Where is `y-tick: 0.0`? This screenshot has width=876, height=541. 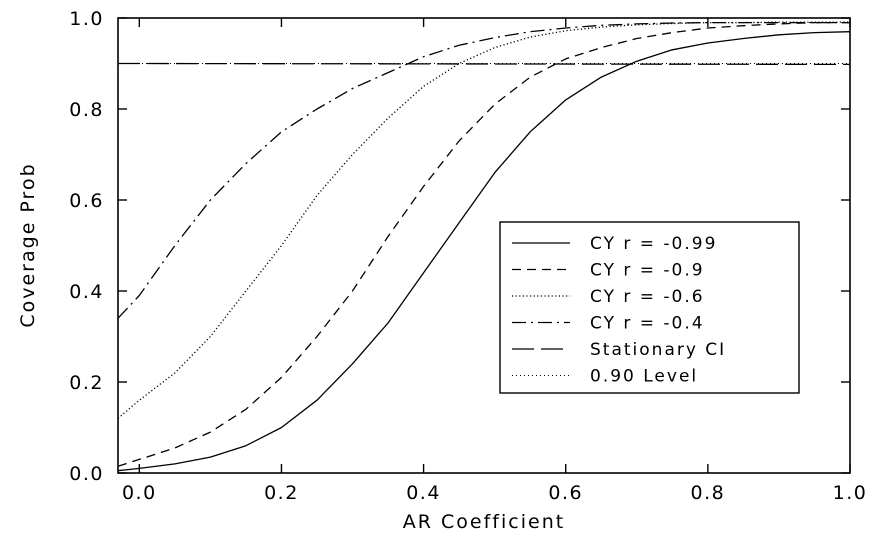
y-tick: 0.0 is located at coordinates (459, 474).